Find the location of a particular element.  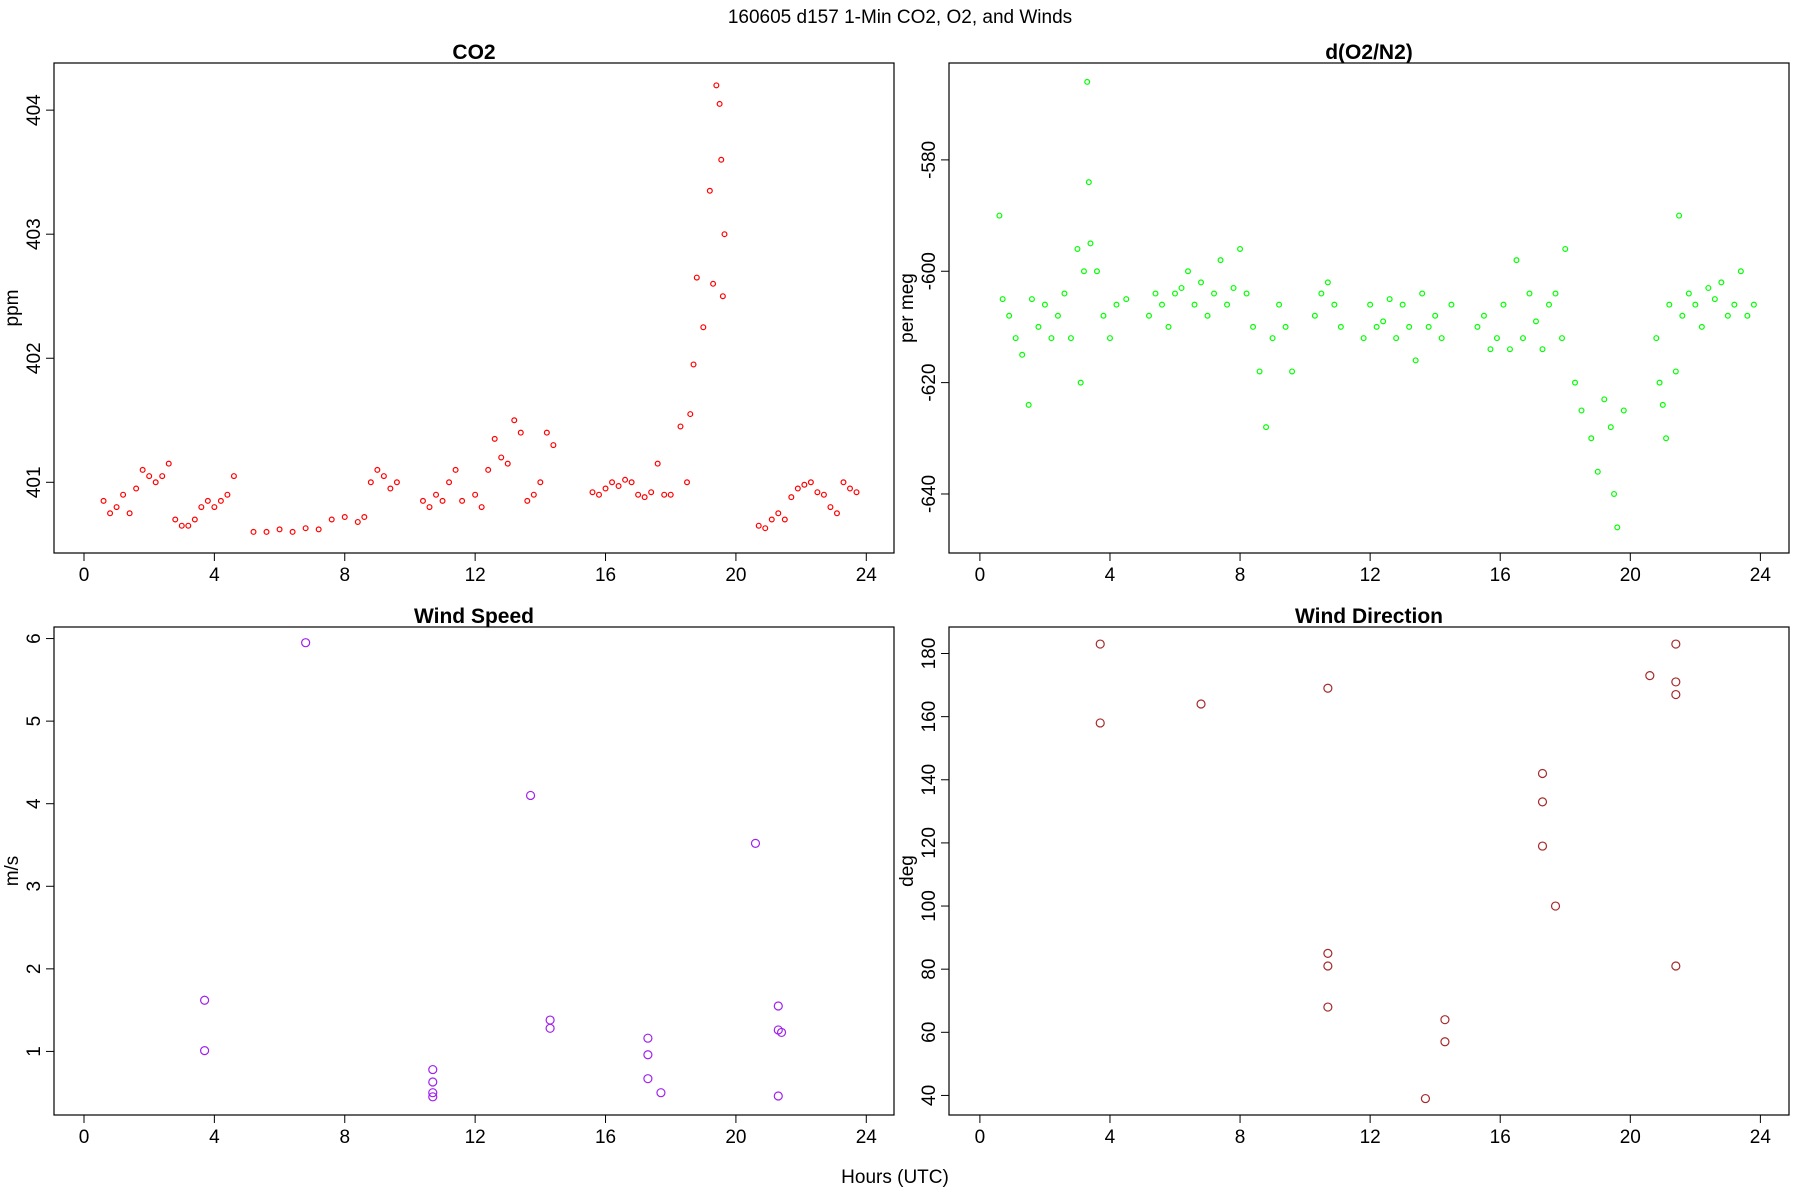

y-tick-label: 403 is located at coordinates (34, 234).